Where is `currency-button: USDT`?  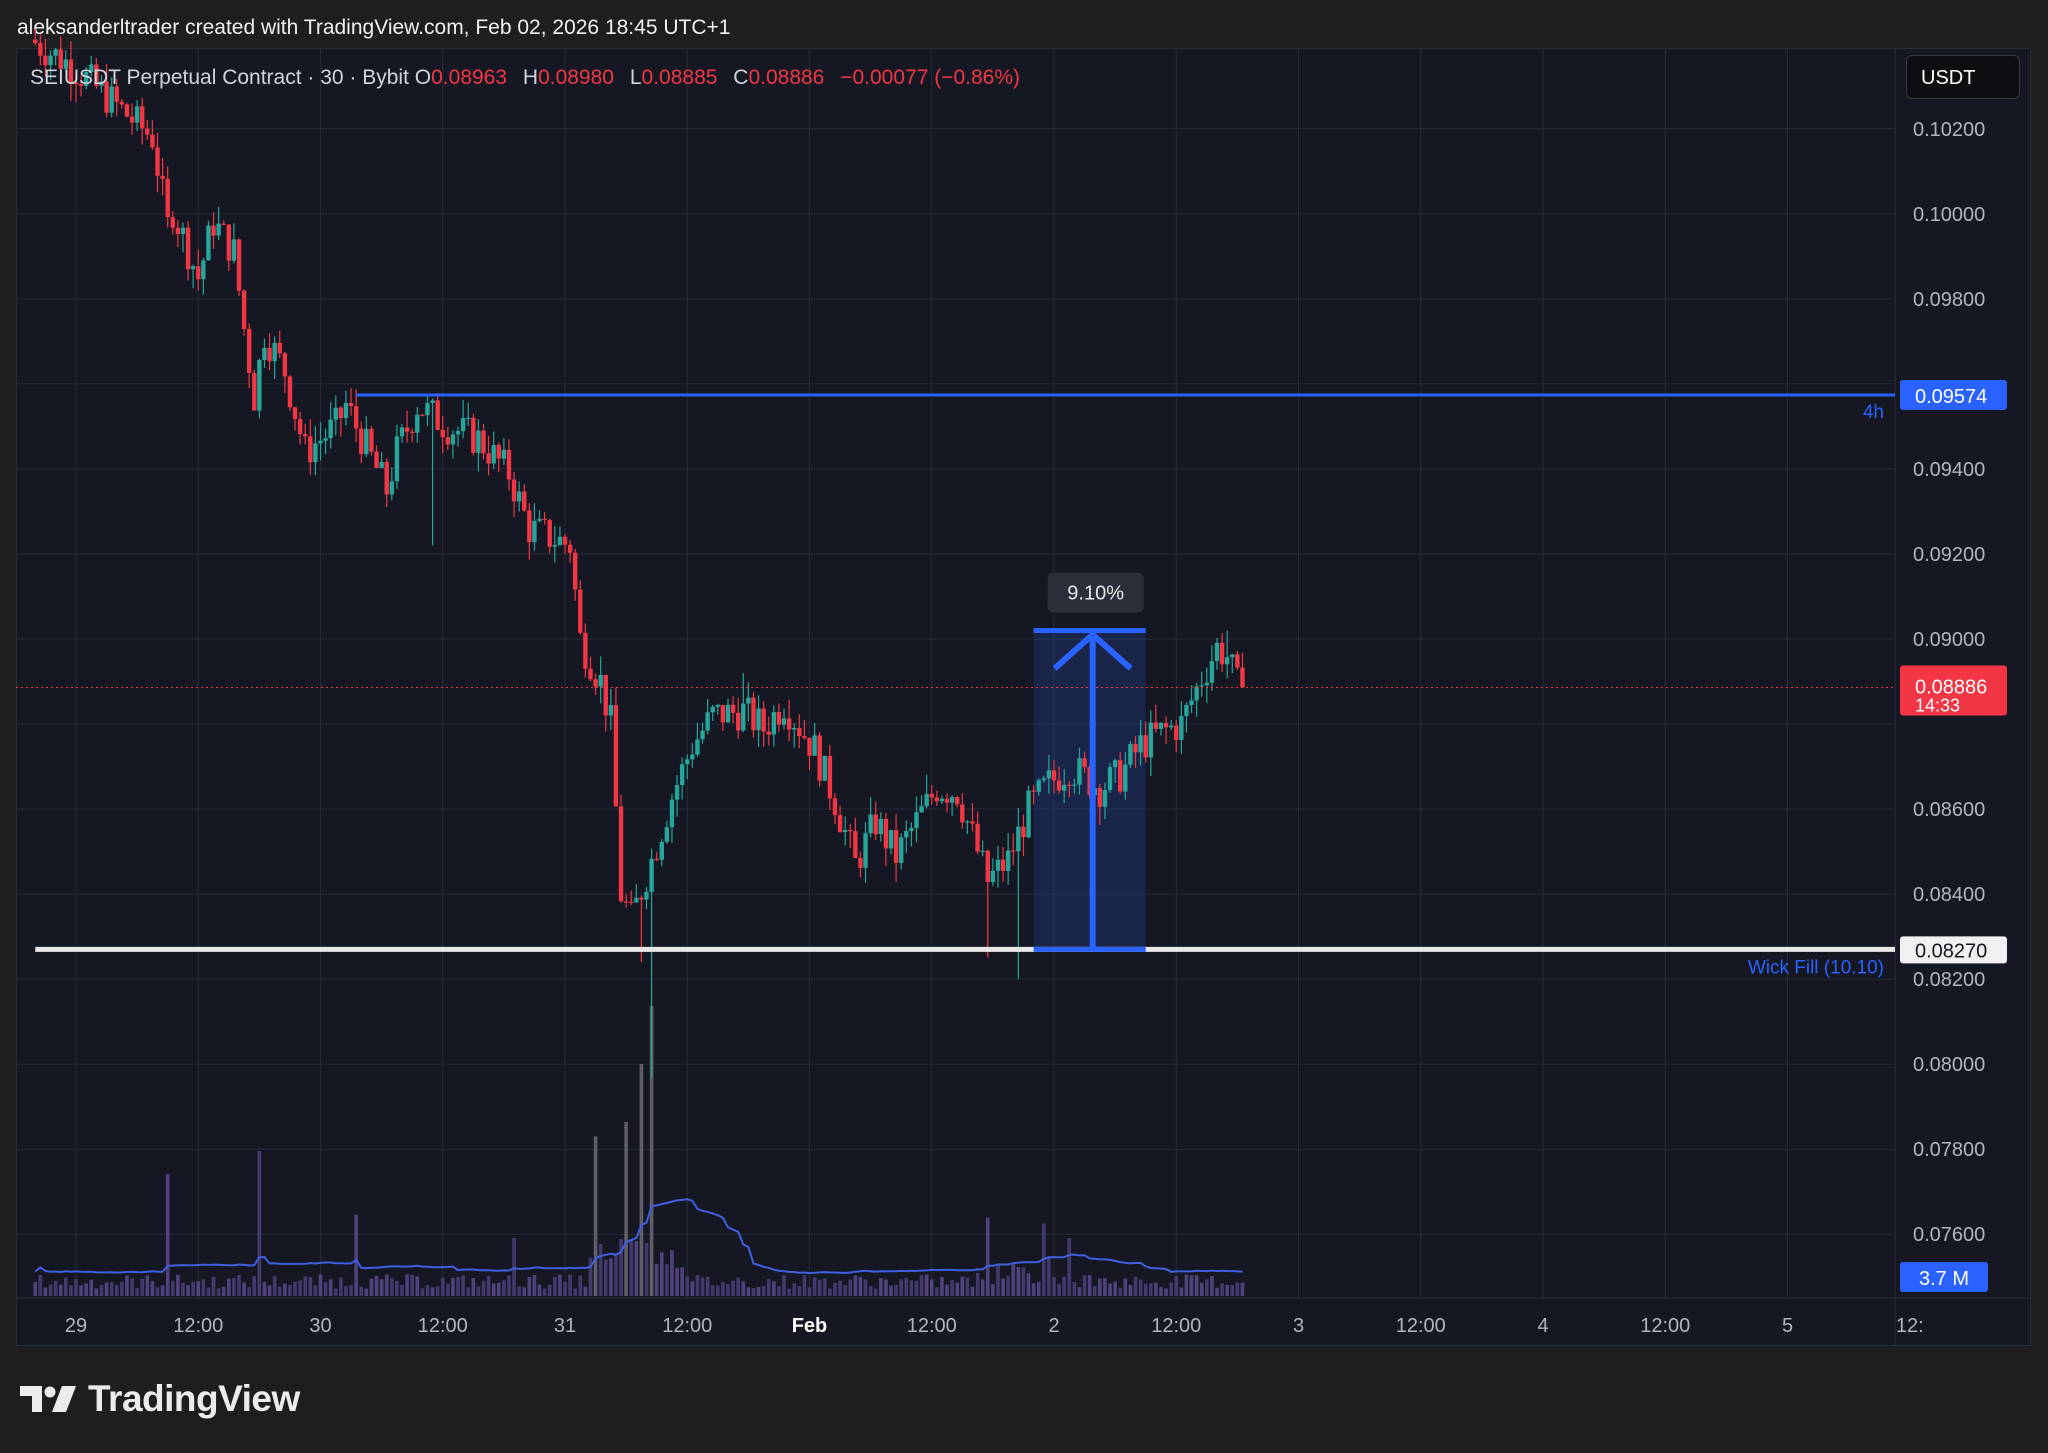
currency-button: USDT is located at coordinates (1963, 77).